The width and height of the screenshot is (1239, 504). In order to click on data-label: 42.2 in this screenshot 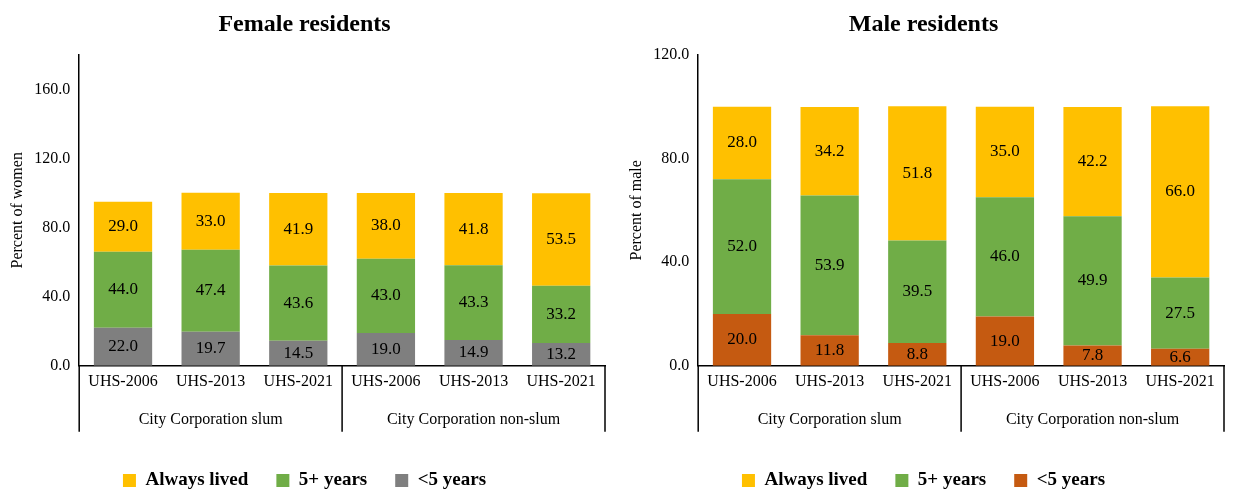, I will do `click(1092, 161)`.